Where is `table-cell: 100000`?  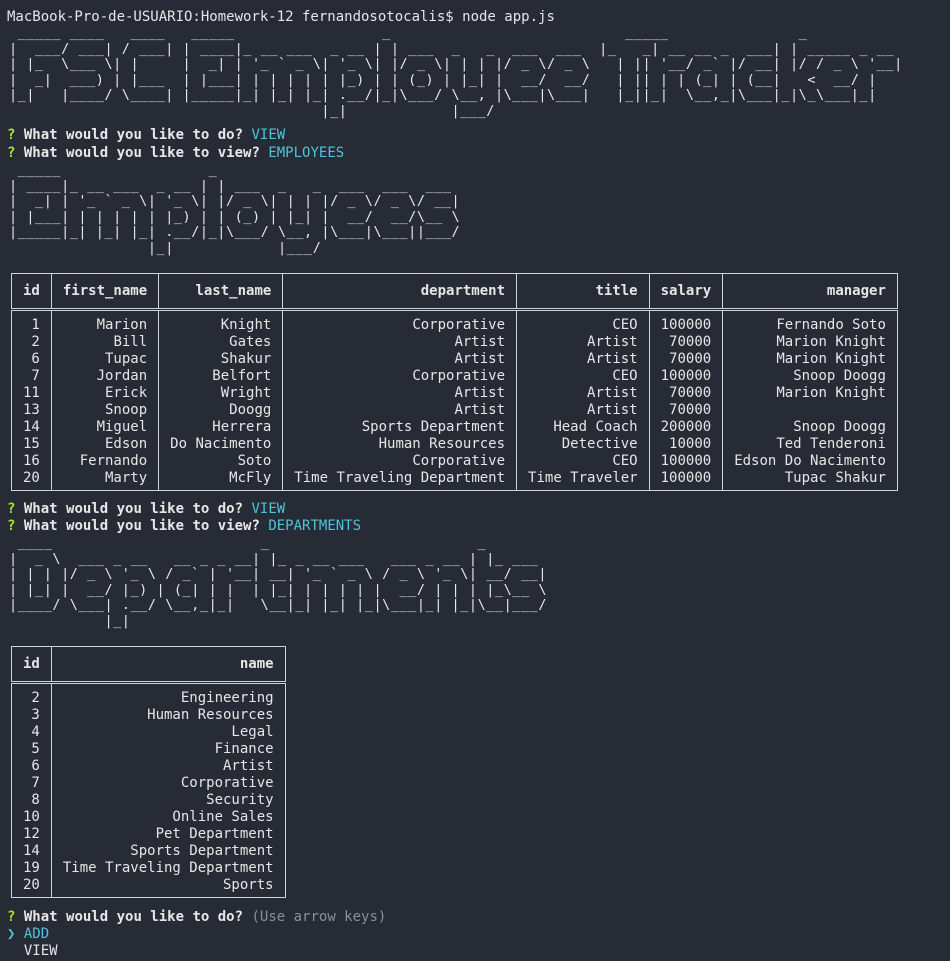
table-cell: 100000 is located at coordinates (686, 321).